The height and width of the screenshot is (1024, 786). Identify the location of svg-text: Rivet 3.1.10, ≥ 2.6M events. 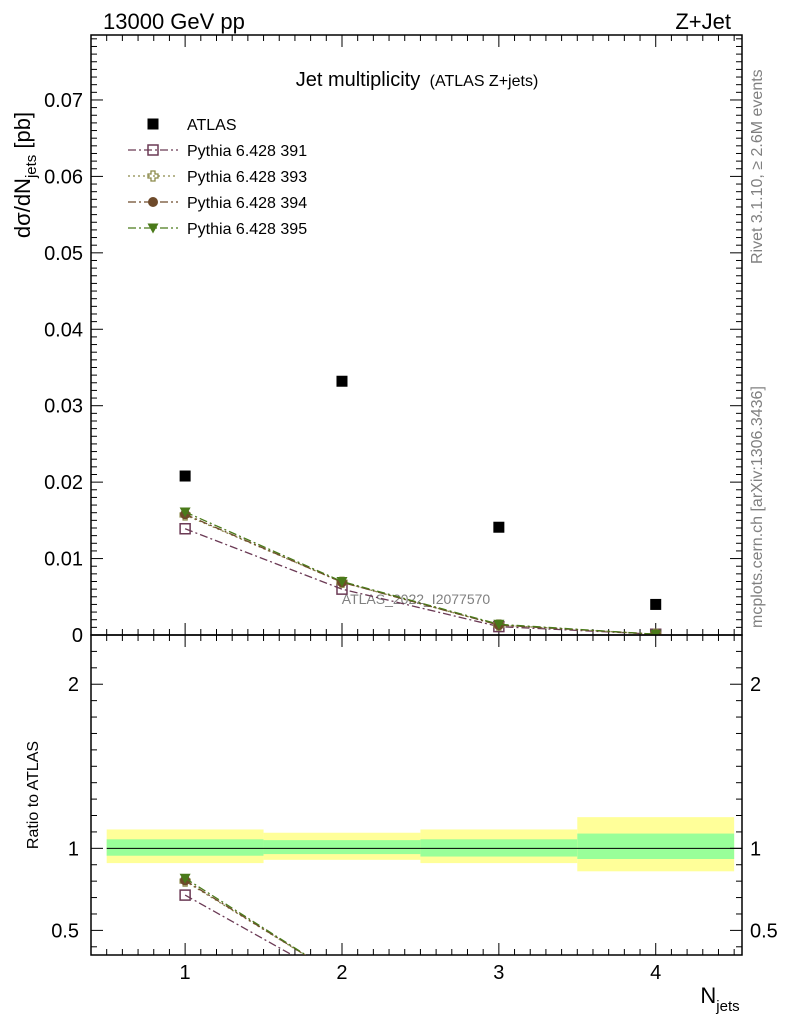
(757, 166).